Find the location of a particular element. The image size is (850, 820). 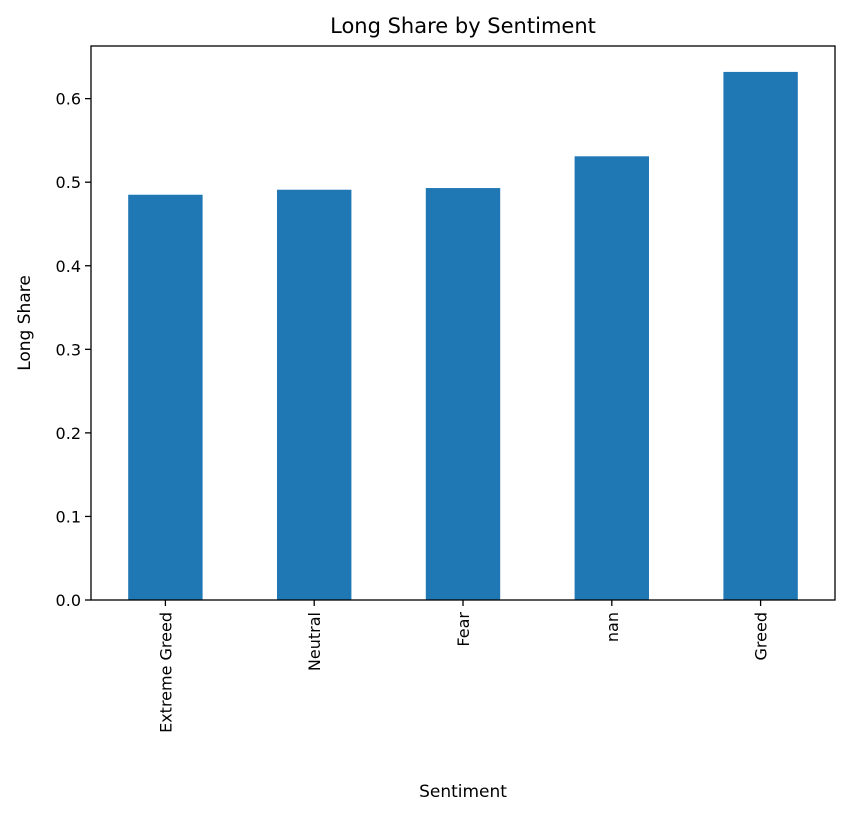

x-tick-label: Fear is located at coordinates (463, 629).